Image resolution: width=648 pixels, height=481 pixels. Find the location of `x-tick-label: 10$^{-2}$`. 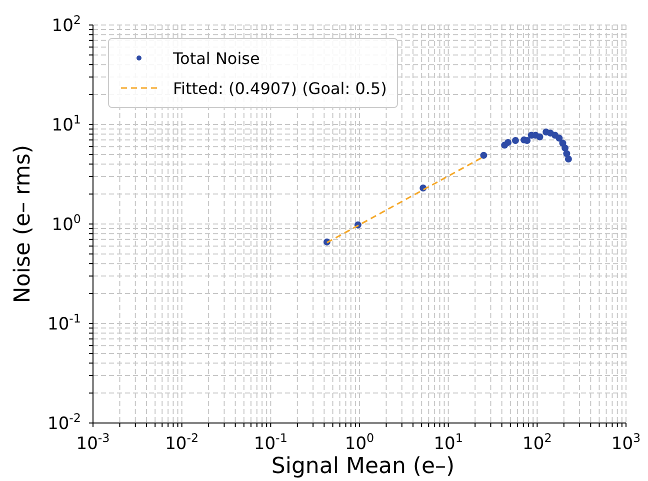

x-tick-label: 10$^{-2}$ is located at coordinates (182, 442).